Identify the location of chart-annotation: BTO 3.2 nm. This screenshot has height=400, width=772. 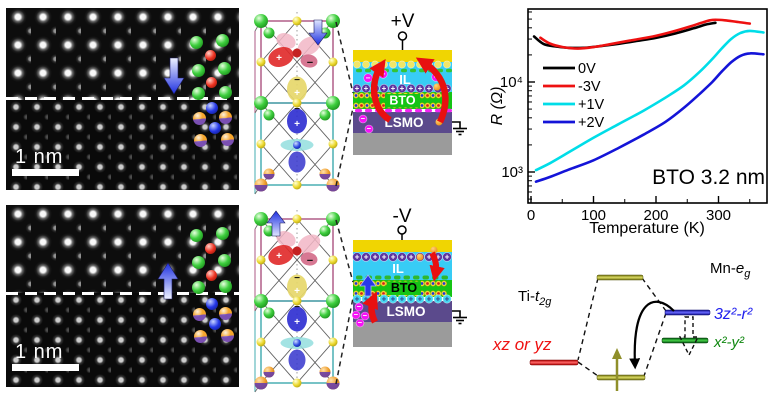
(708, 177).